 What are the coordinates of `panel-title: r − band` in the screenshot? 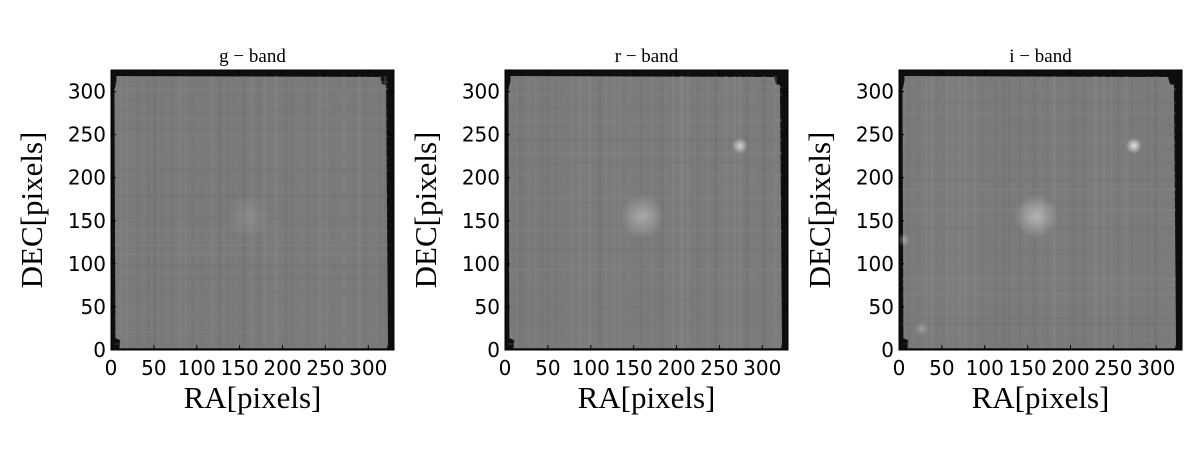 It's located at (647, 56).